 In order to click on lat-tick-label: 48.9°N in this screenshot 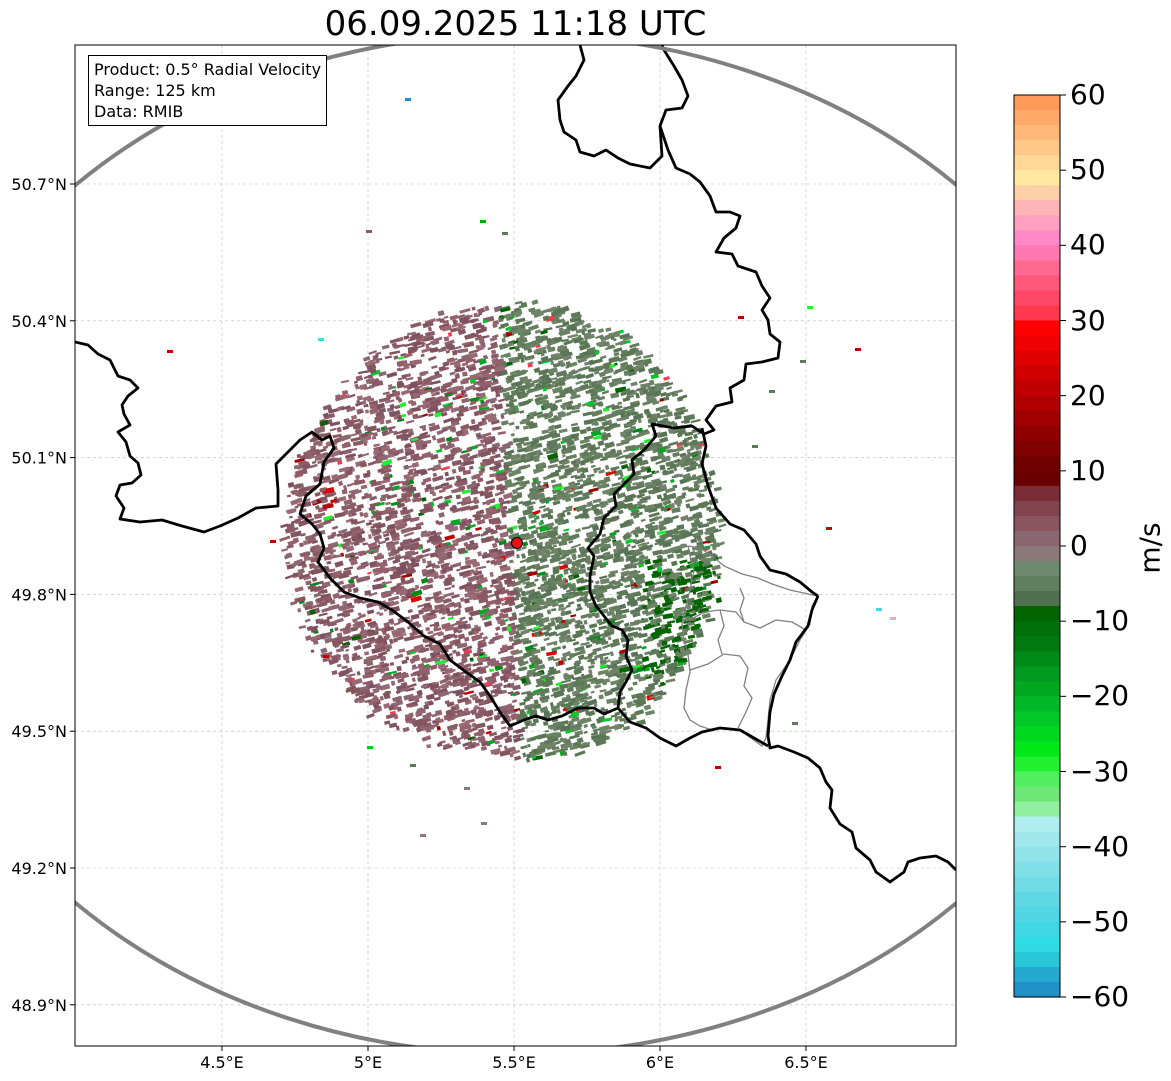, I will do `click(39, 1005)`.